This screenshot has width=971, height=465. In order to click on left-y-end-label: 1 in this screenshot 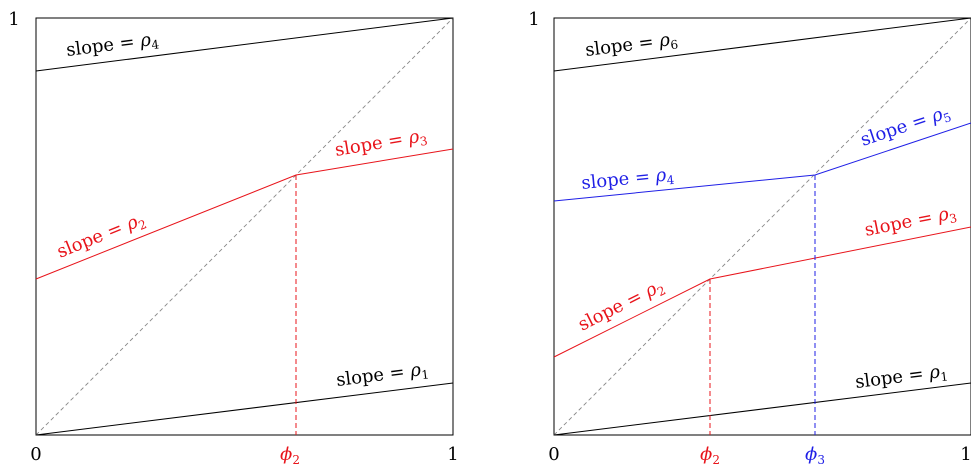, I will do `click(13, 19)`.